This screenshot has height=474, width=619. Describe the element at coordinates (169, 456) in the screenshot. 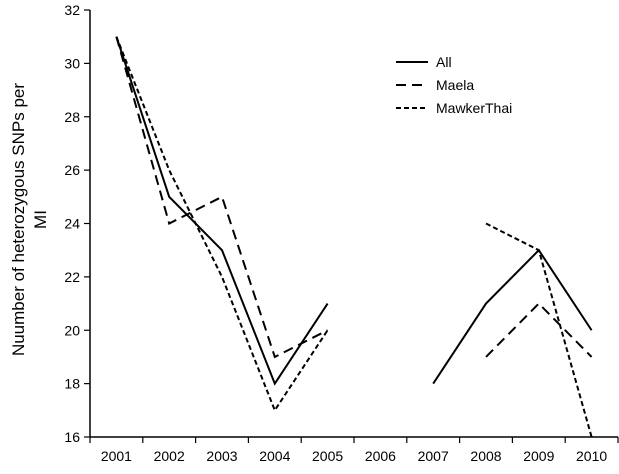

I see `x-tick-label: 2002` at that location.